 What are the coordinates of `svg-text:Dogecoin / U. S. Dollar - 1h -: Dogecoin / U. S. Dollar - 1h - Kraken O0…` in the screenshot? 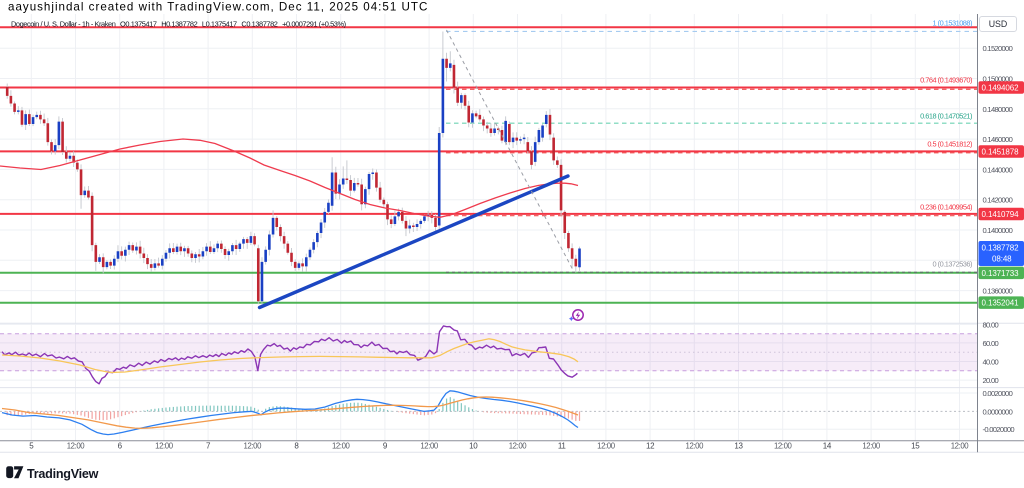 It's located at (178, 24).